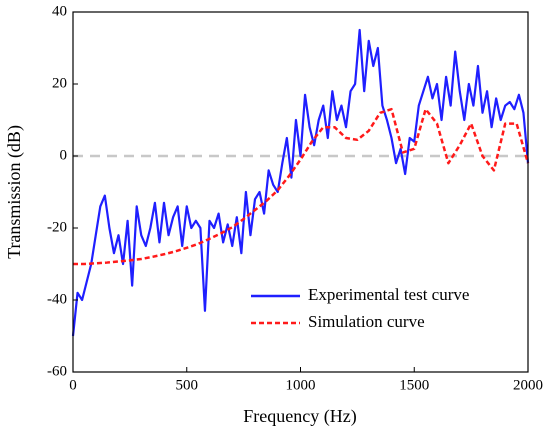  I want to click on x-tick-label: 500, so click(187, 385).